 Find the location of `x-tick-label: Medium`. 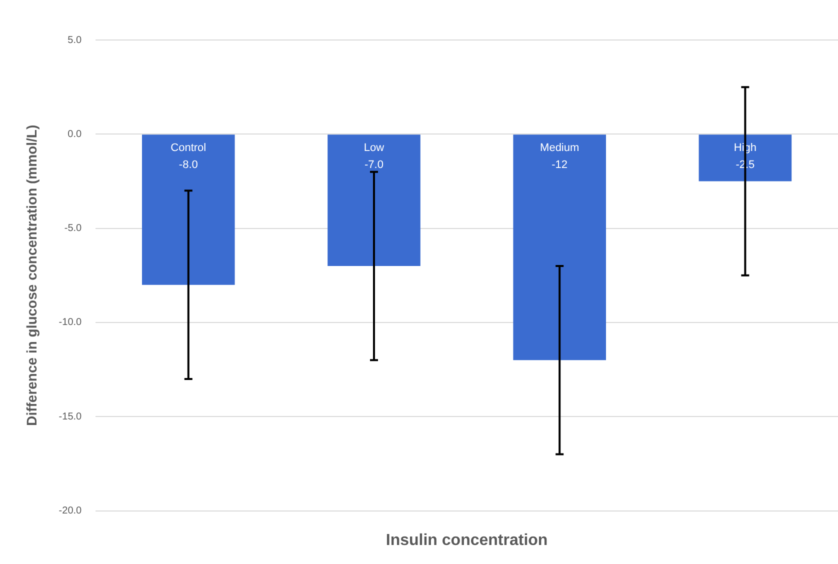

x-tick-label: Medium is located at coordinates (560, 148).